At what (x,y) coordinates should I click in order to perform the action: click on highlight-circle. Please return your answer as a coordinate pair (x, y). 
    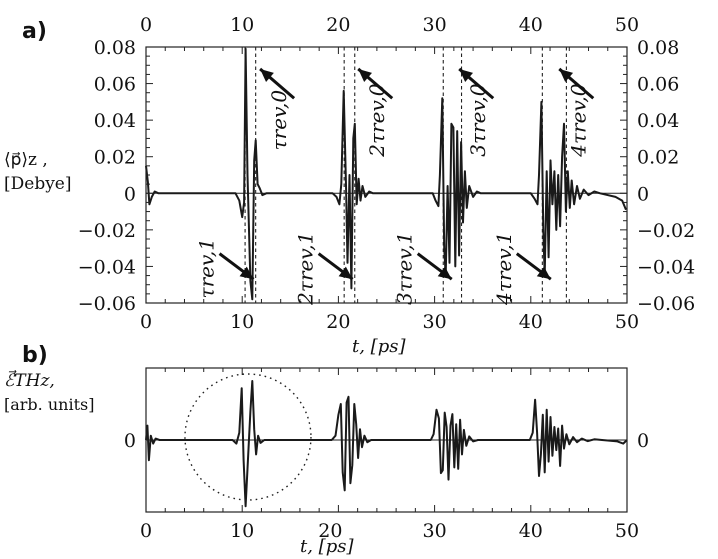
    Looking at the image, I should click on (248, 437).